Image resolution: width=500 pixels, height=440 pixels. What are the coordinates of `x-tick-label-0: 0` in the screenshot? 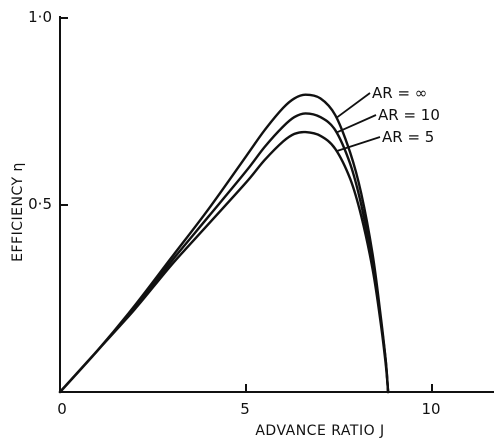 It's located at (62, 409).